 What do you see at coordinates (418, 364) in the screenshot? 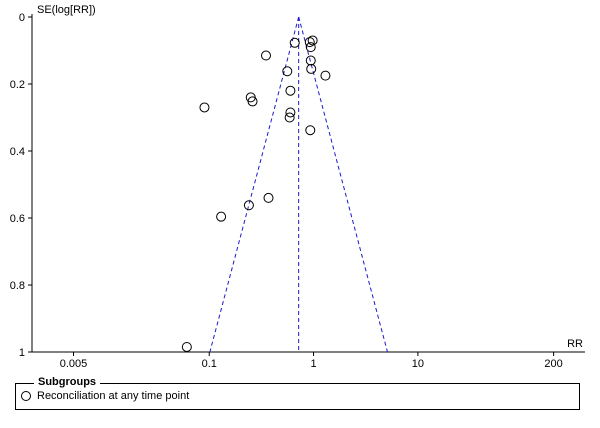
I see `x-tick-label: 10` at bounding box center [418, 364].